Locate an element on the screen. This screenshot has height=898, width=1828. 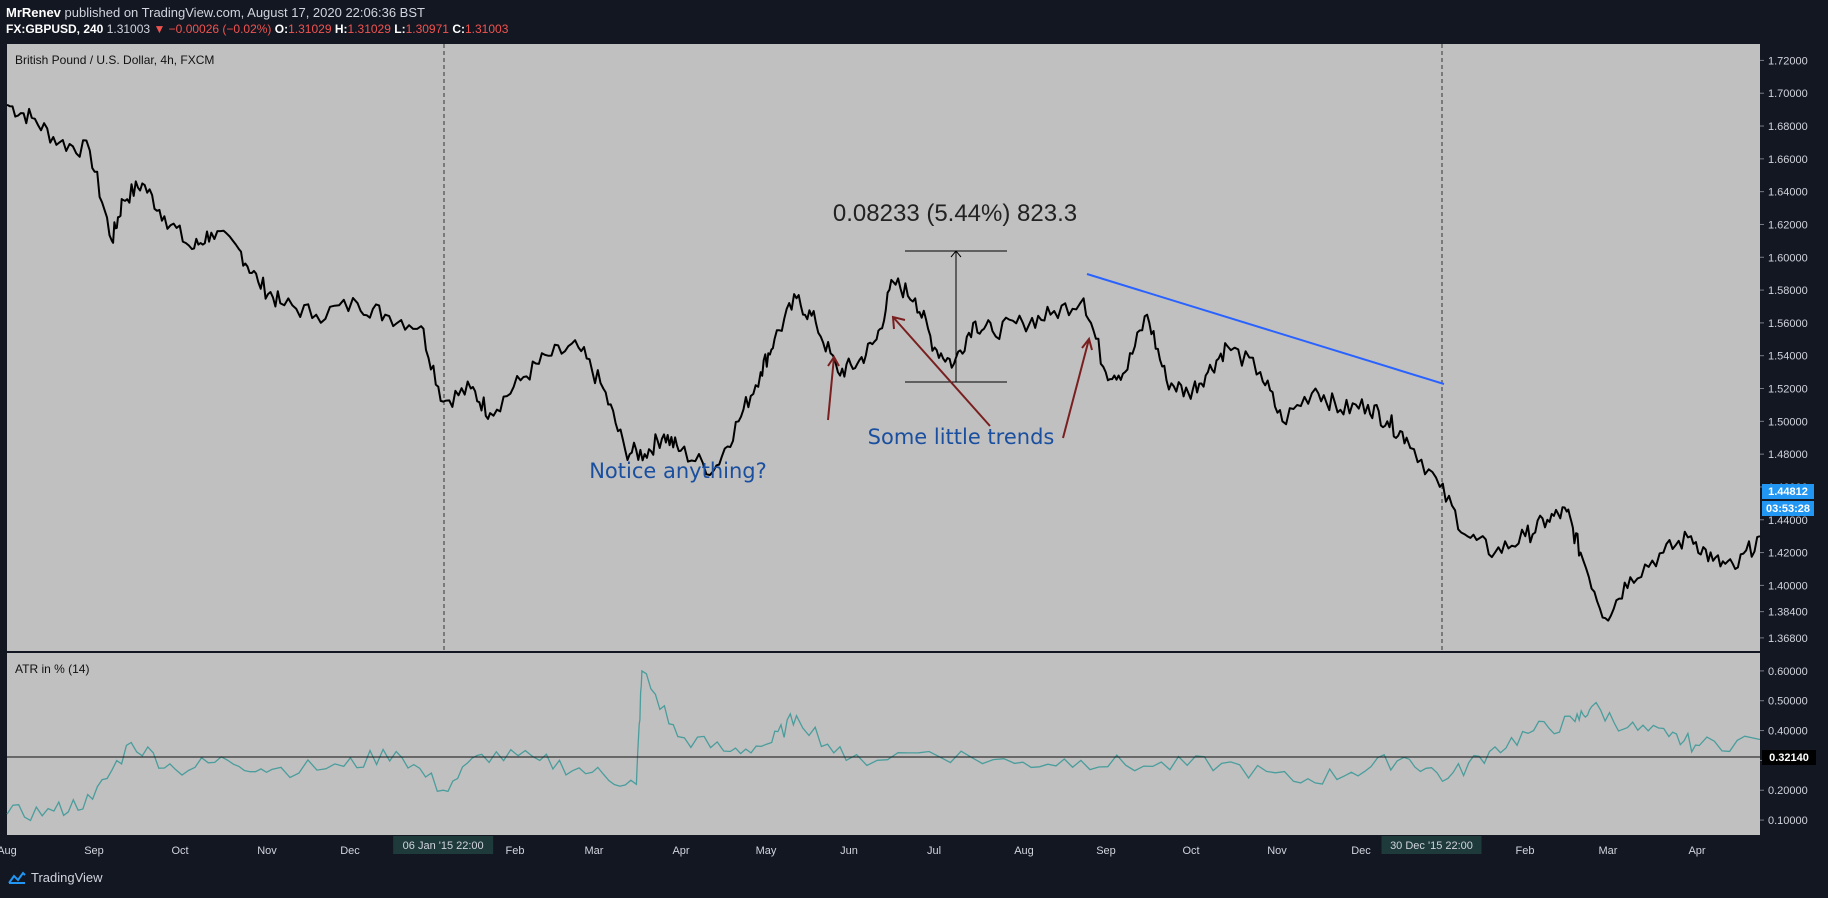
pane-title: British Pound / U.S. Dollar, 4h, FXCM is located at coordinates (114, 60).